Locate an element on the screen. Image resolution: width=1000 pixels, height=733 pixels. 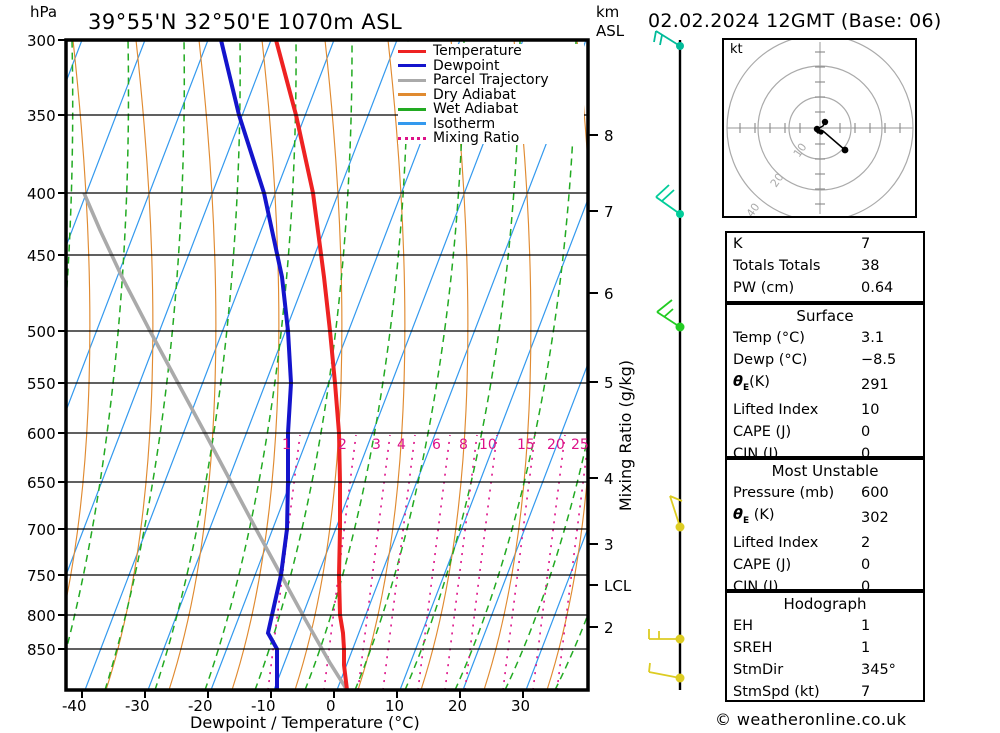
table-row: StmSpd (kt) 7 is located at coordinates (825, 692).